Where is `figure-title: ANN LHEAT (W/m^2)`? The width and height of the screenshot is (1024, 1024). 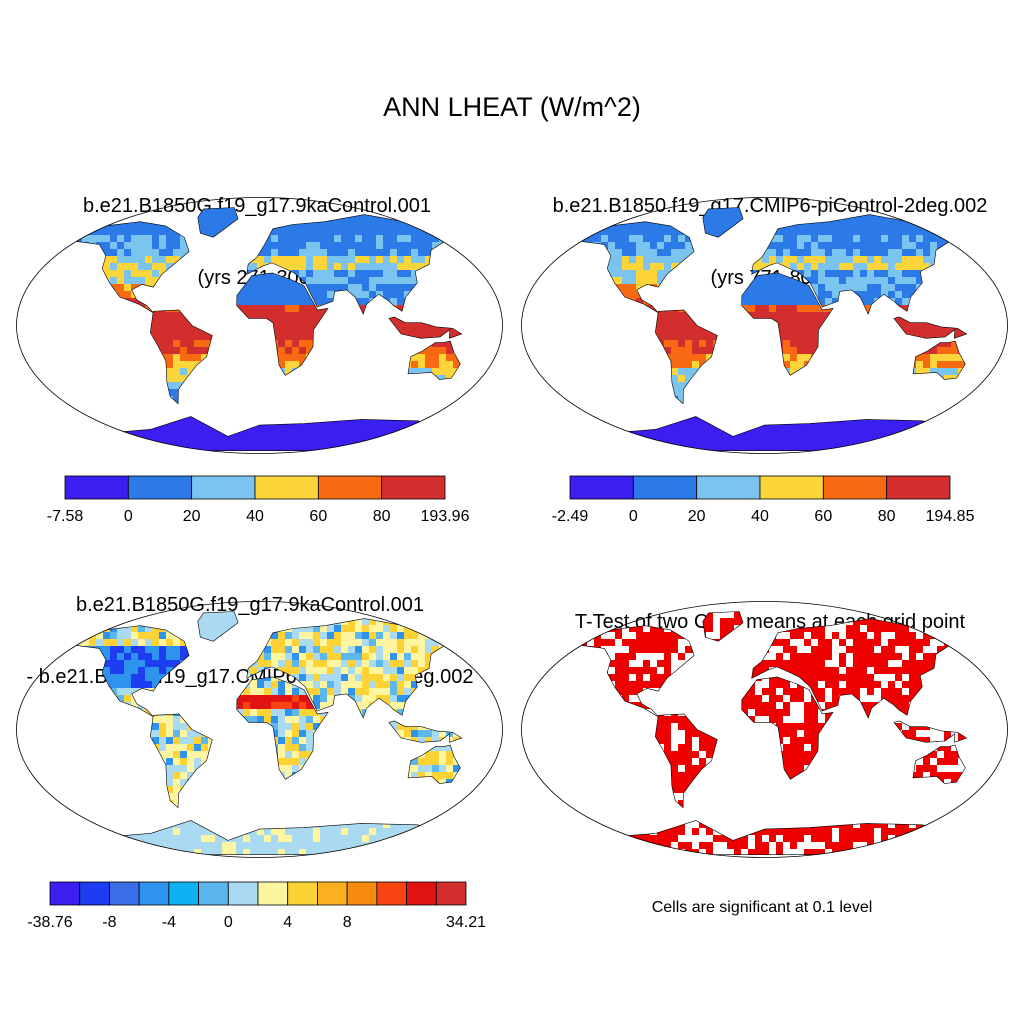 figure-title: ANN LHEAT (W/m^2) is located at coordinates (512, 107).